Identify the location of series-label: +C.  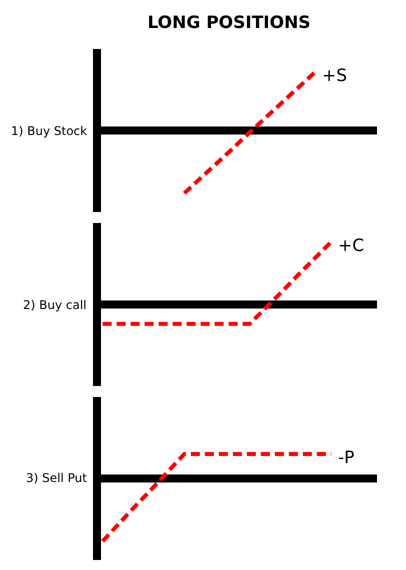
(351, 246).